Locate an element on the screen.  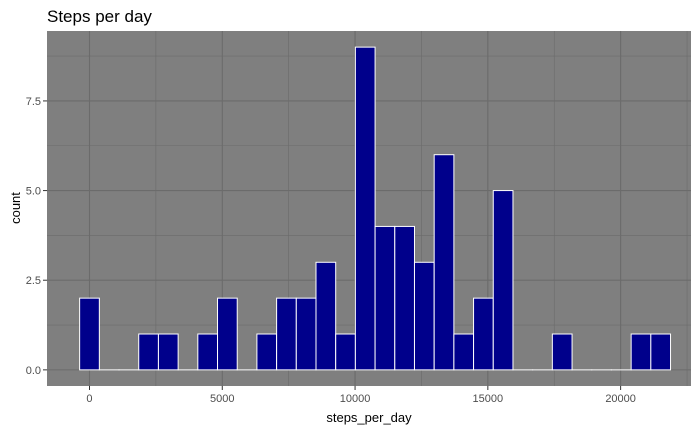
y-tick-label: 5.0 is located at coordinates (33, 192).